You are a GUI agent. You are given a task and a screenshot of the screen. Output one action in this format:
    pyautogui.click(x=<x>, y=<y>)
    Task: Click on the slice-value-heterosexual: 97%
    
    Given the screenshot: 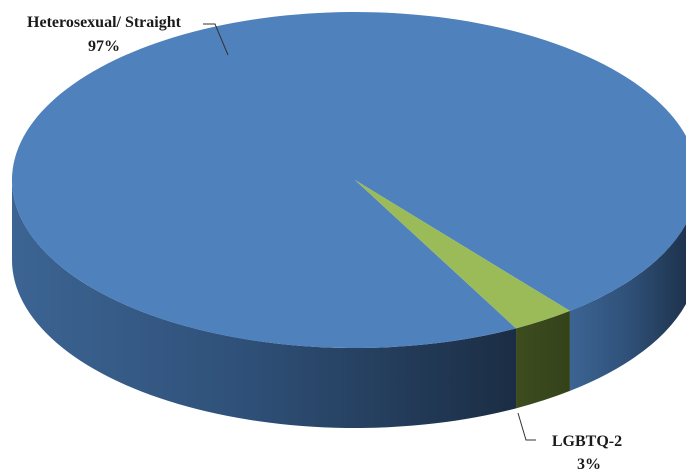 What is the action you would take?
    pyautogui.click(x=104, y=46)
    